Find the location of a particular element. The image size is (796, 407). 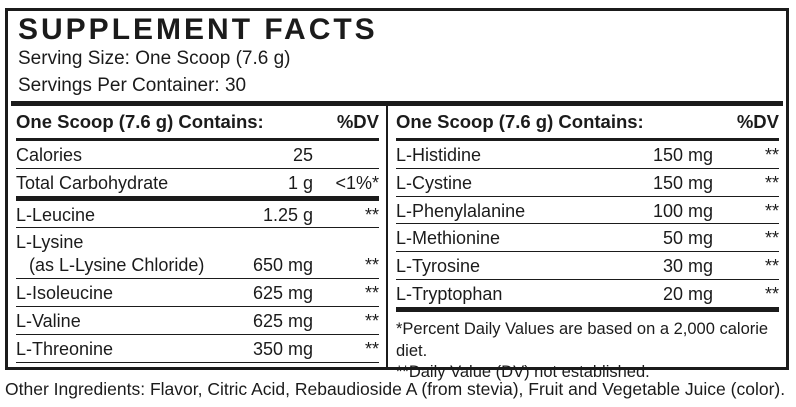

nutrient-name: L-Isoleucine is located at coordinates (65, 293).